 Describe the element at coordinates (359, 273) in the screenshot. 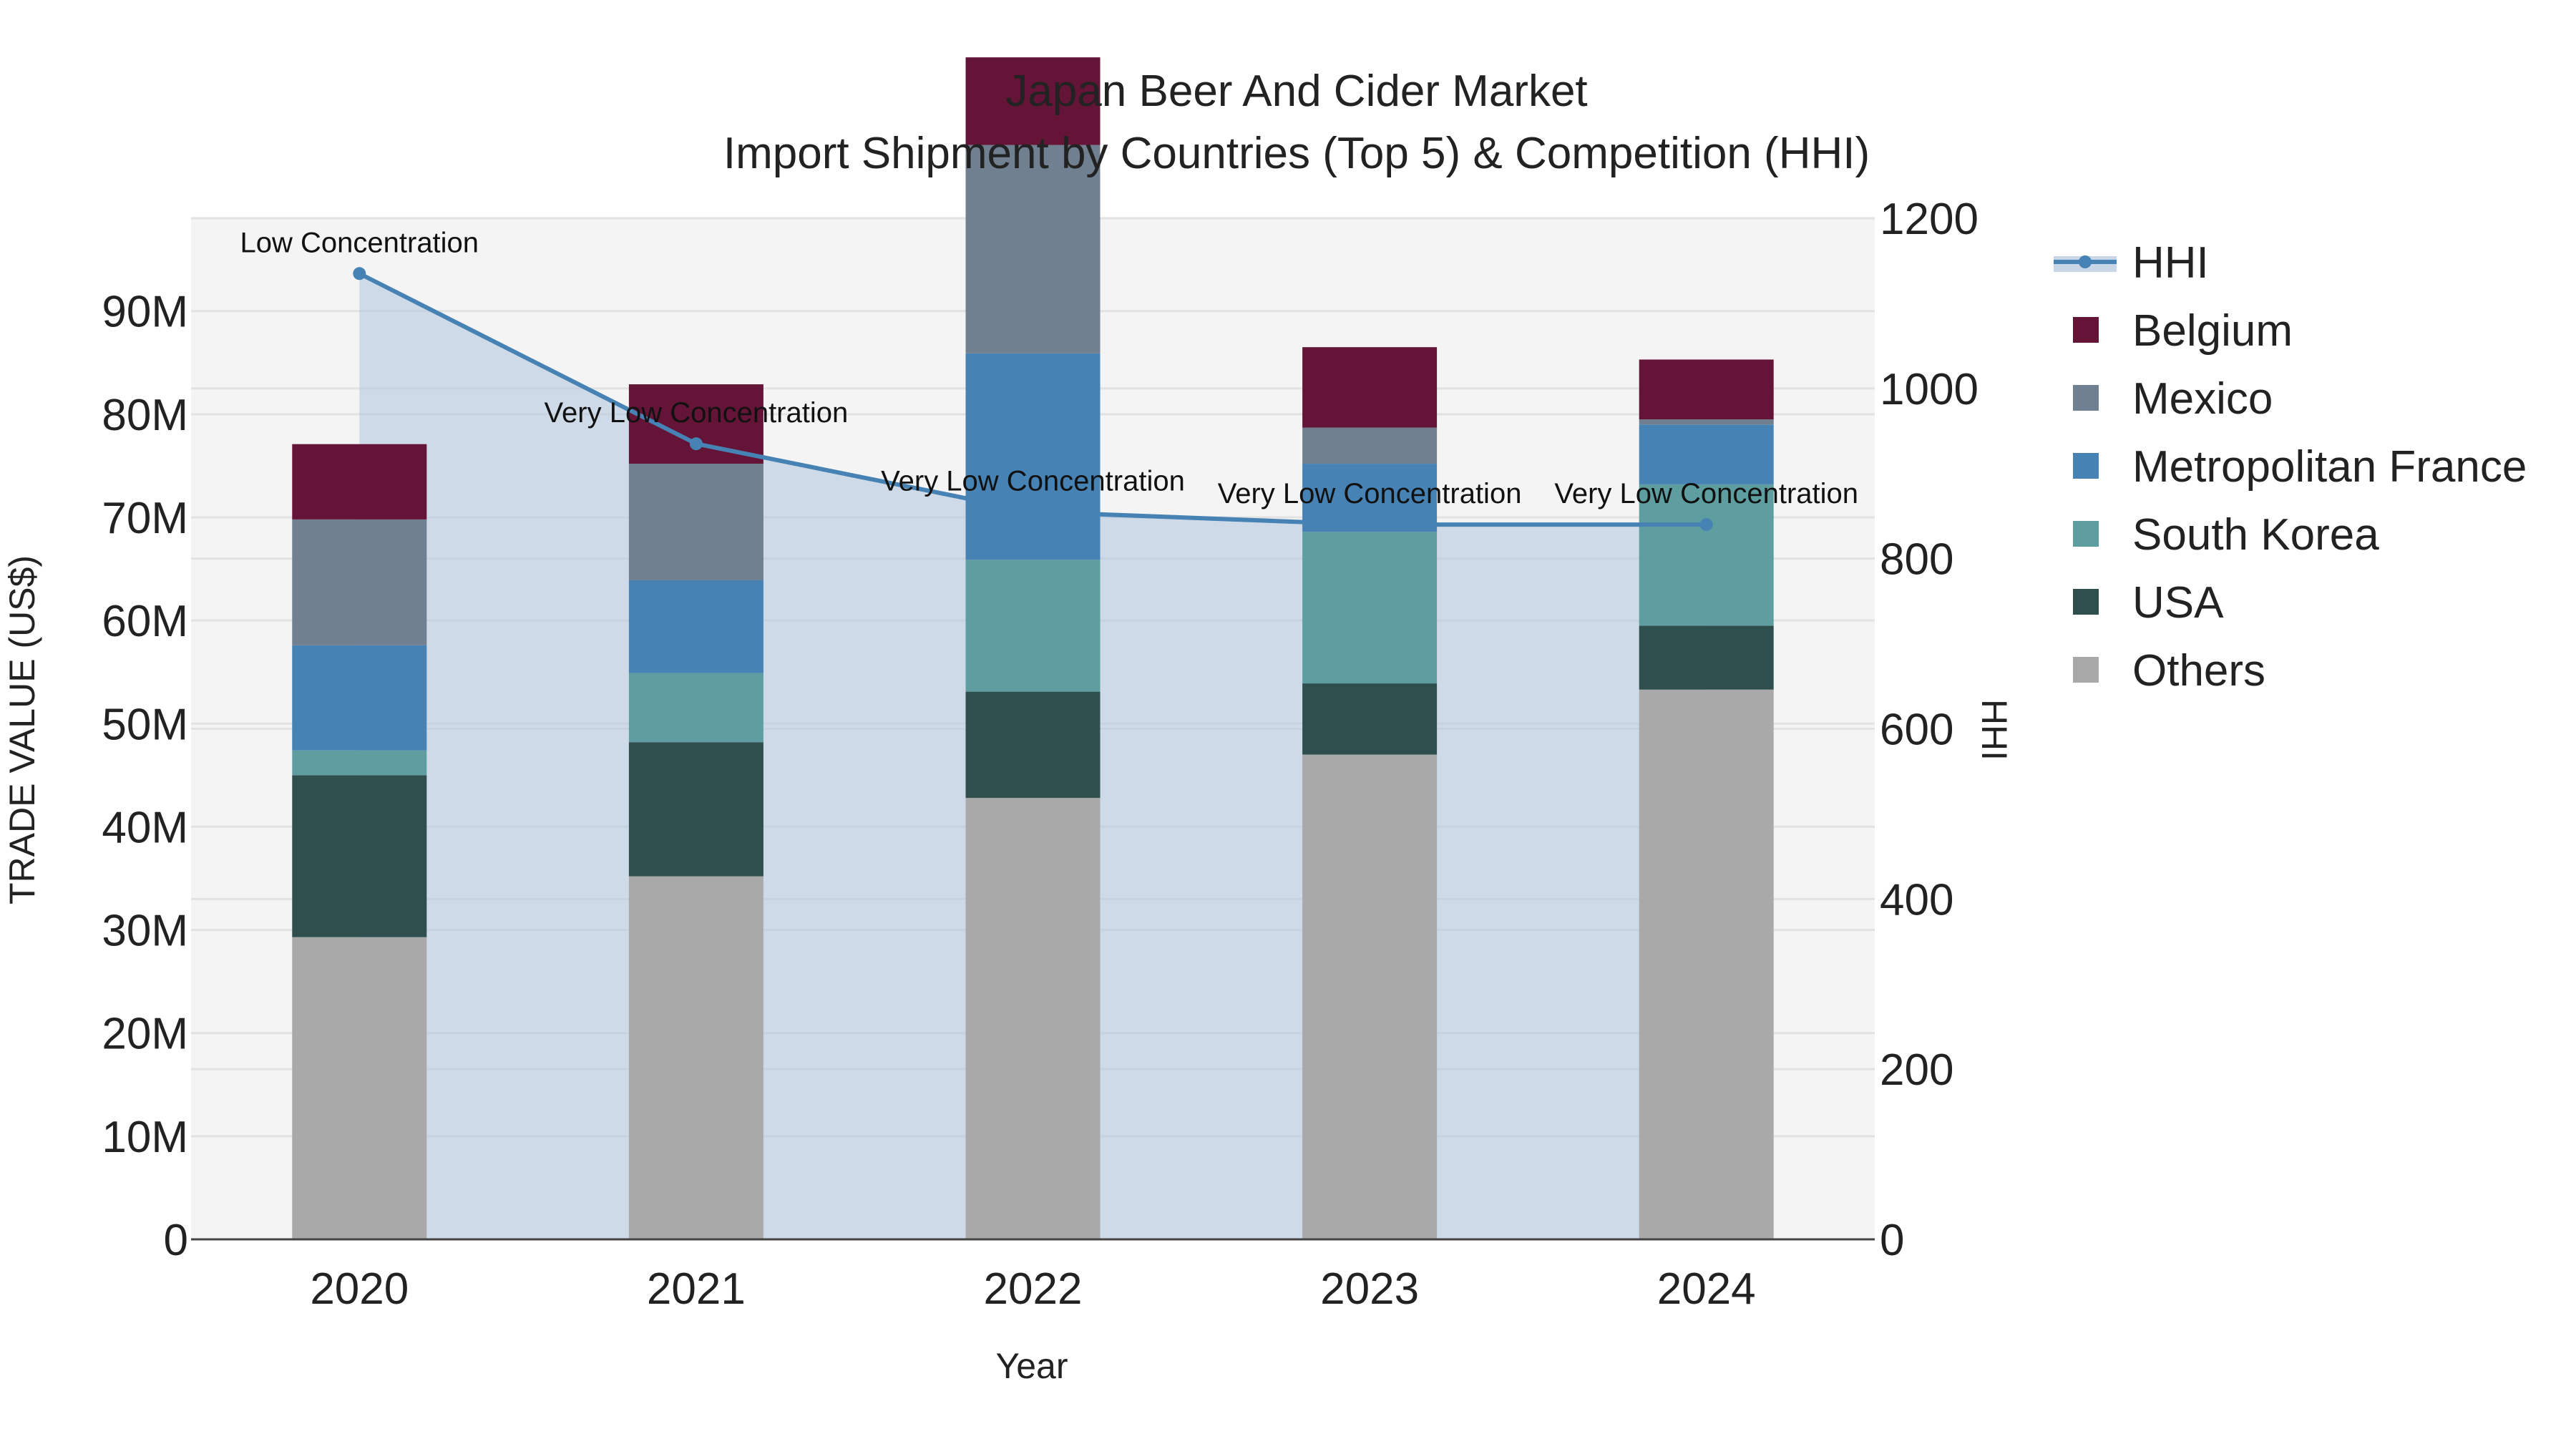

I see `hhi-point-2020` at that location.